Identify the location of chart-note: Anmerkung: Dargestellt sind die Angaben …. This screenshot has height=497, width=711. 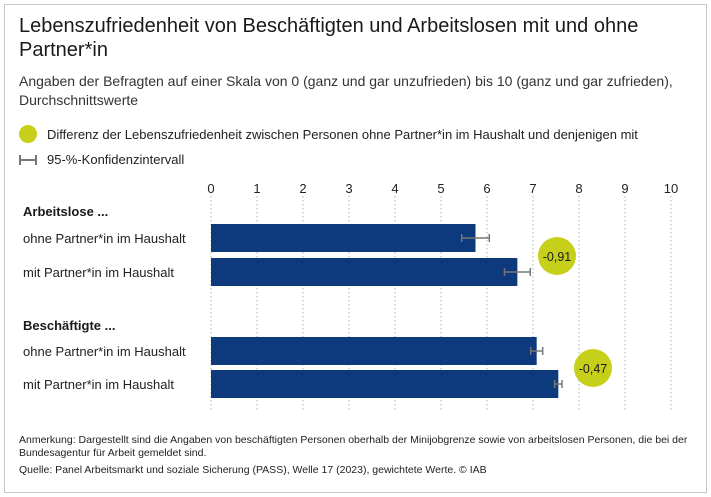
(353, 446).